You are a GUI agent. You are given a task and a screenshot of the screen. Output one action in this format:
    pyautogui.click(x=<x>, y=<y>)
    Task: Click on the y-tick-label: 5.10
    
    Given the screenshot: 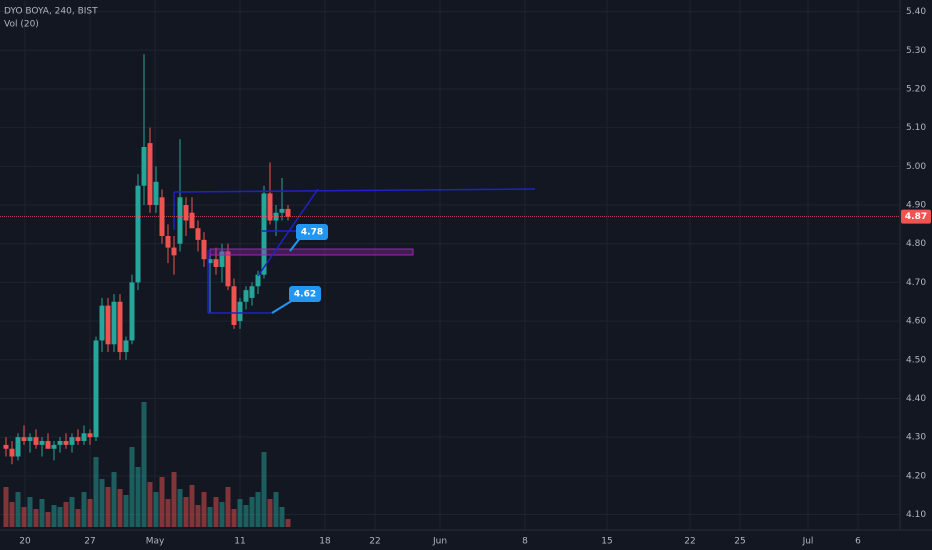 What is the action you would take?
    pyautogui.click(x=916, y=128)
    